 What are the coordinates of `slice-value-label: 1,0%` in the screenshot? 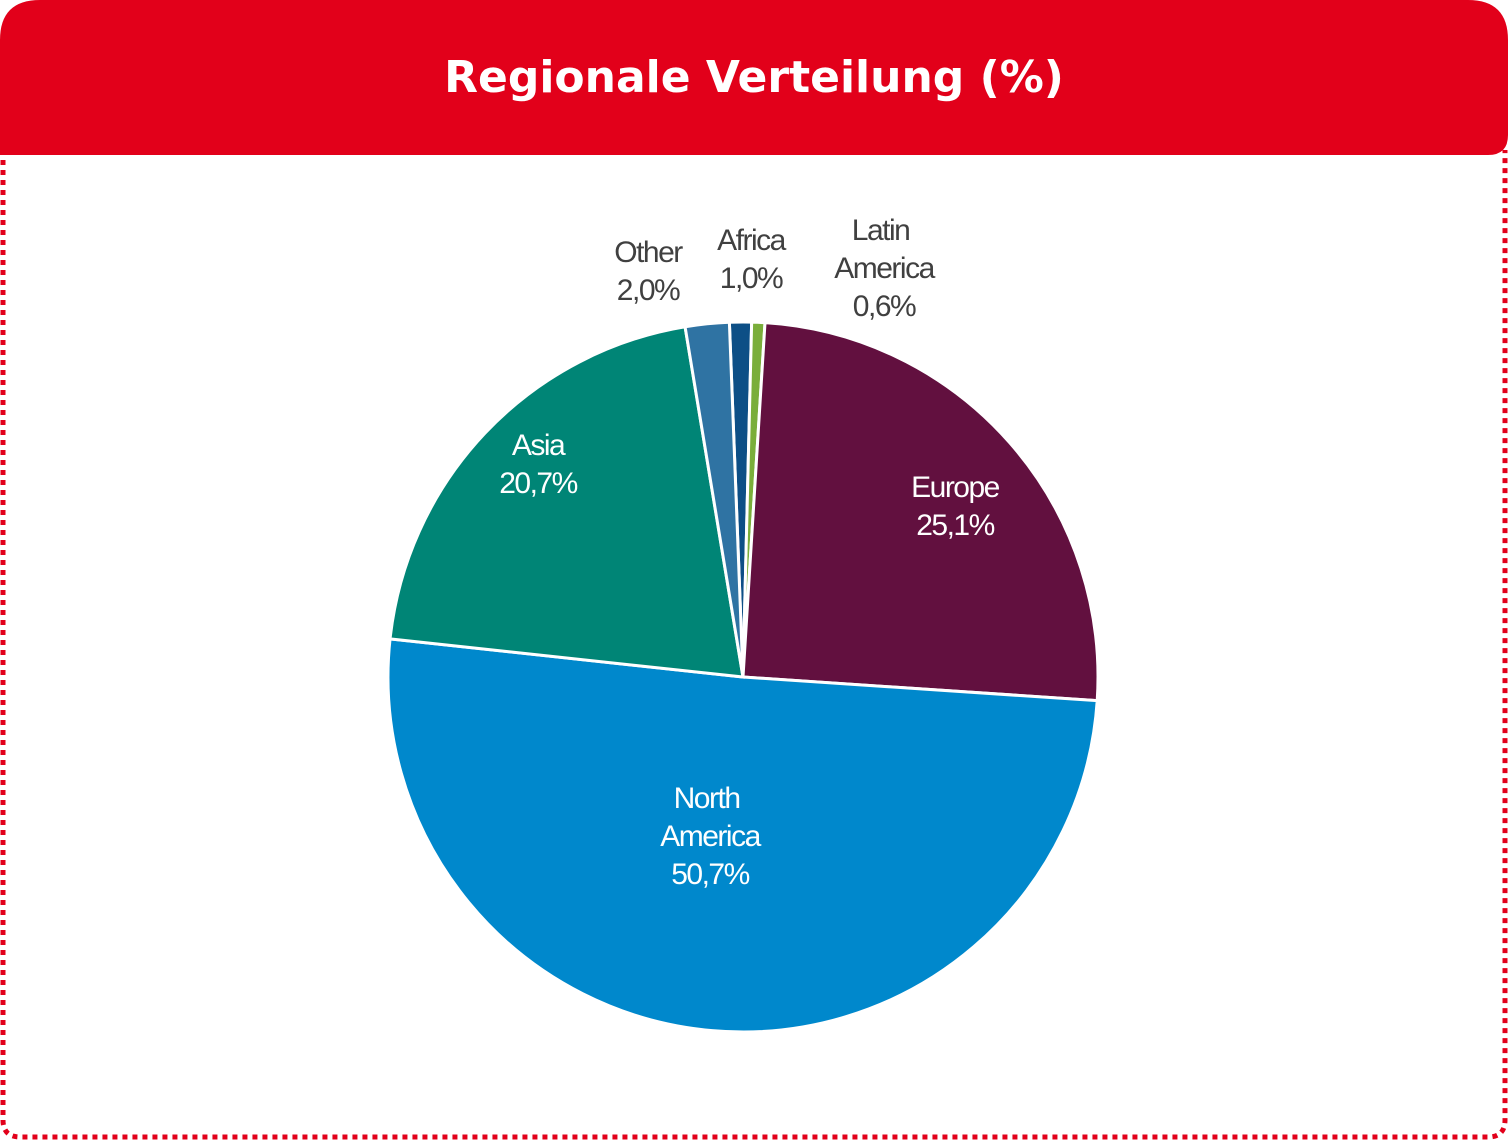 It's located at (751, 278).